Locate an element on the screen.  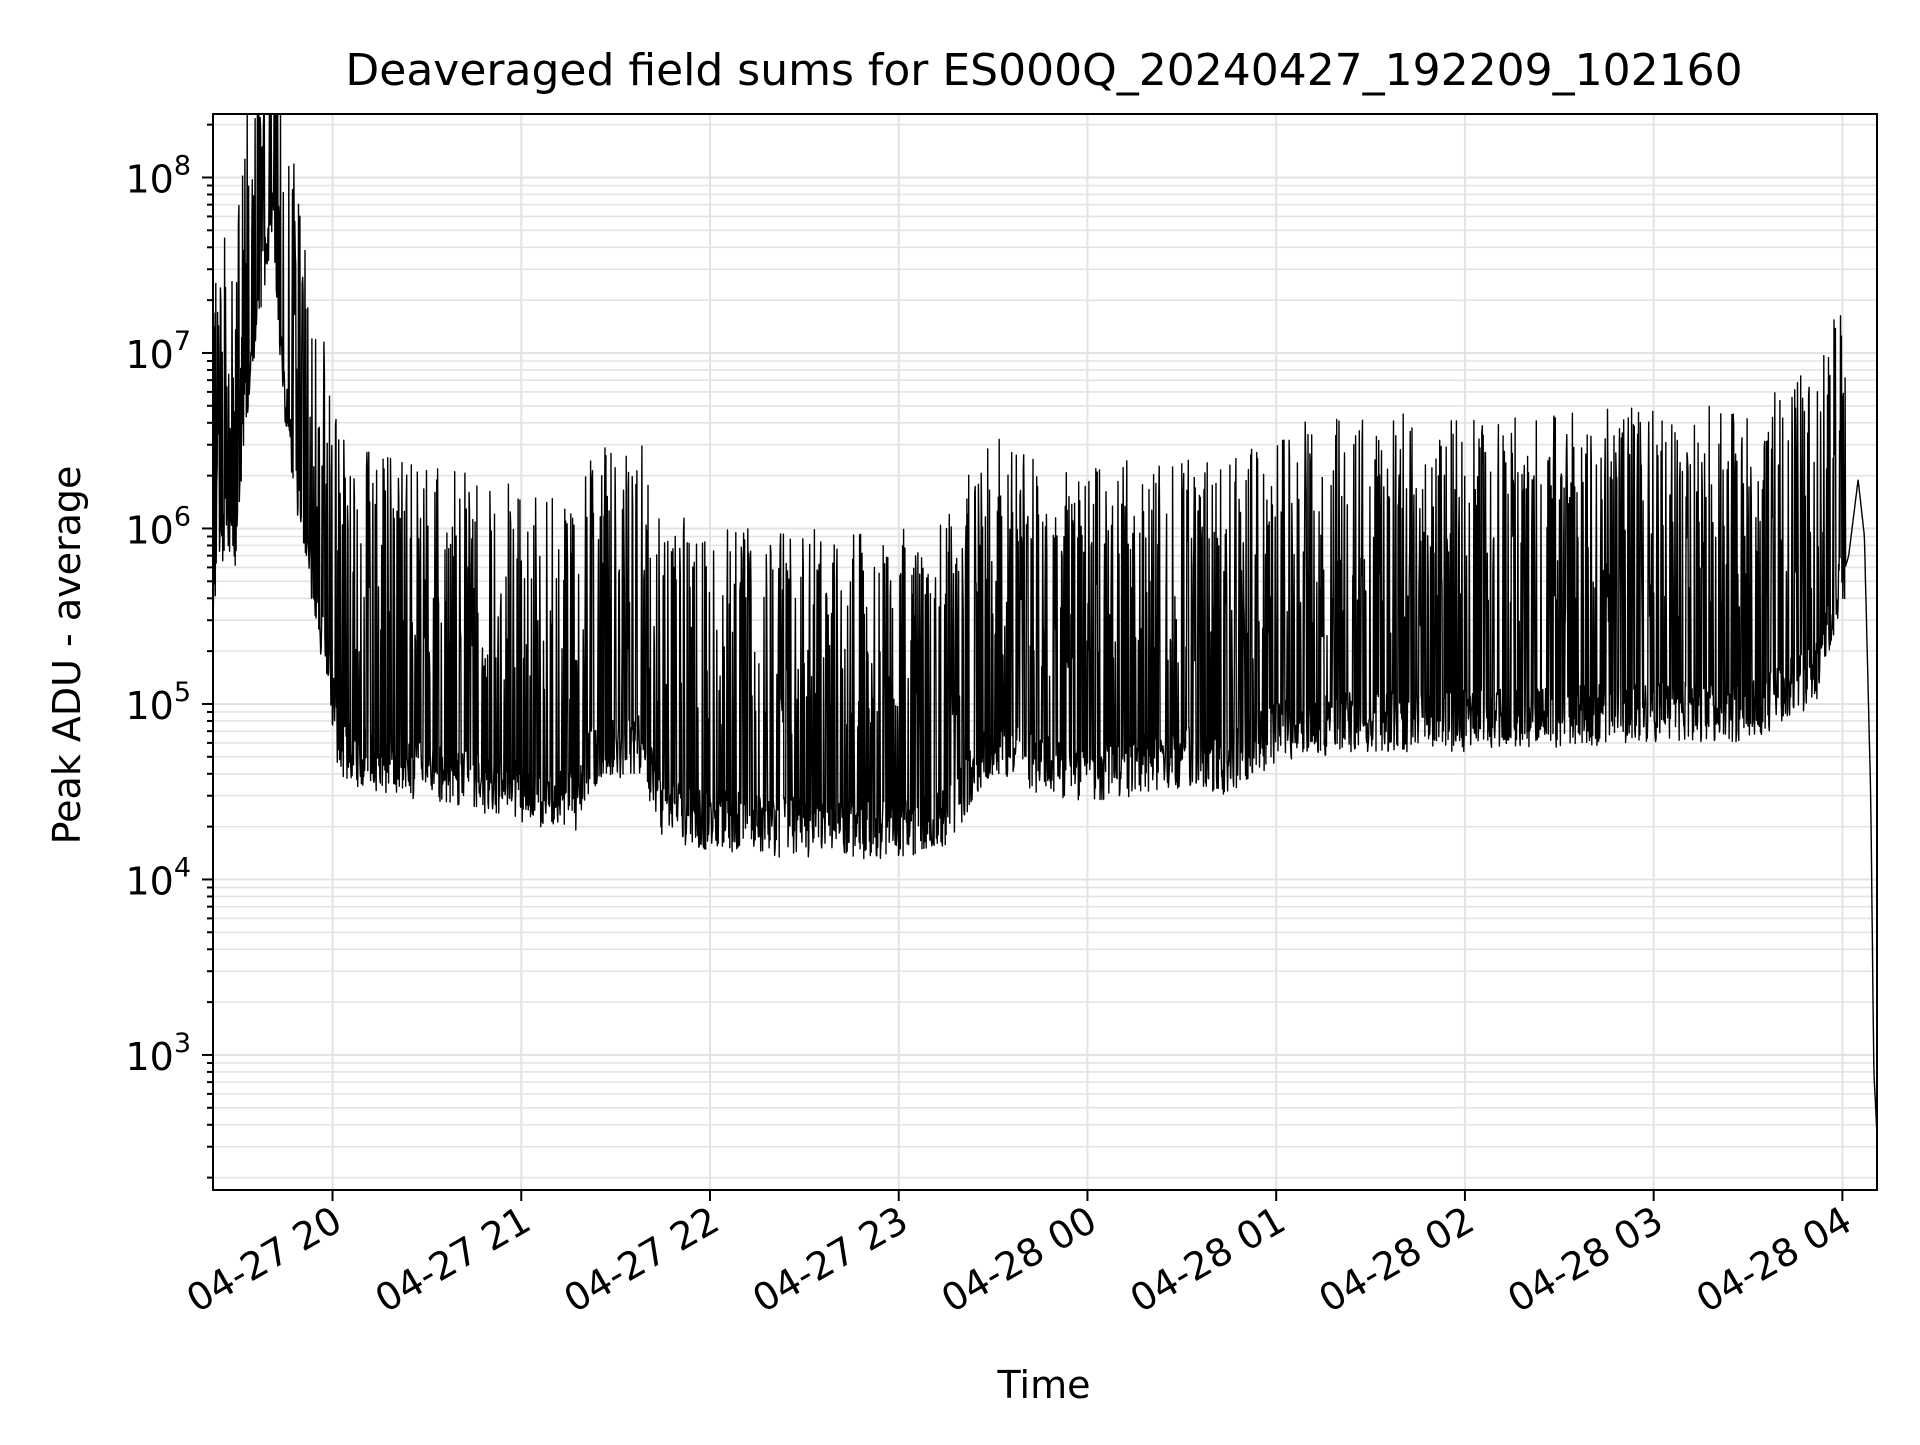
y-tick-label-exponent: 8 is located at coordinates (182, 165).